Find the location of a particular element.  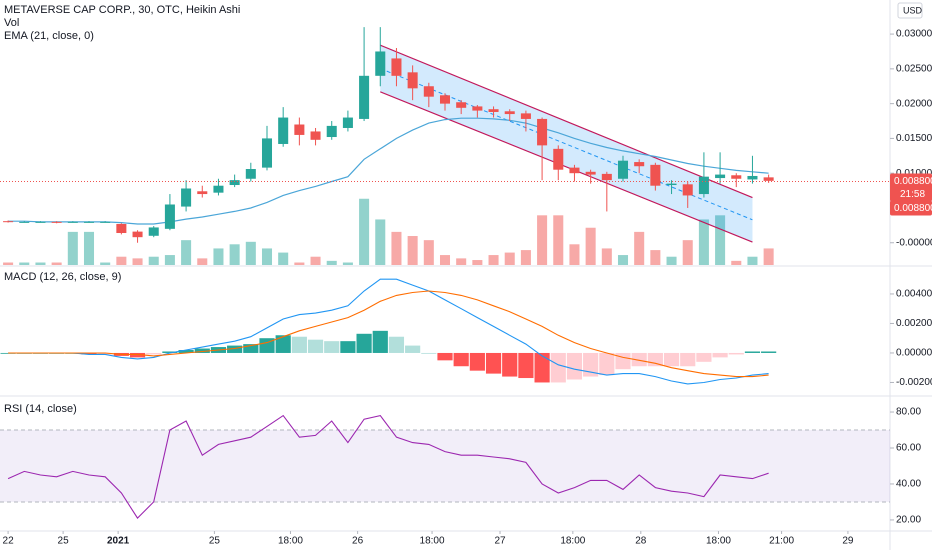

y-tick-label: 60.00 is located at coordinates (908, 448).